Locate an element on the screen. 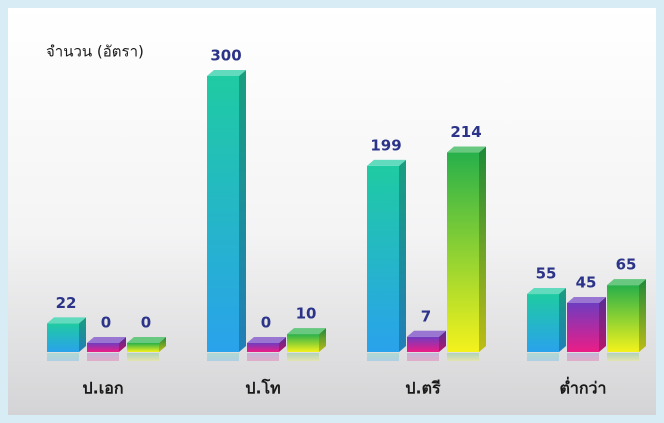 Image resolution: width=664 pixels, height=423 pixels. value-label: 199 is located at coordinates (385, 145).